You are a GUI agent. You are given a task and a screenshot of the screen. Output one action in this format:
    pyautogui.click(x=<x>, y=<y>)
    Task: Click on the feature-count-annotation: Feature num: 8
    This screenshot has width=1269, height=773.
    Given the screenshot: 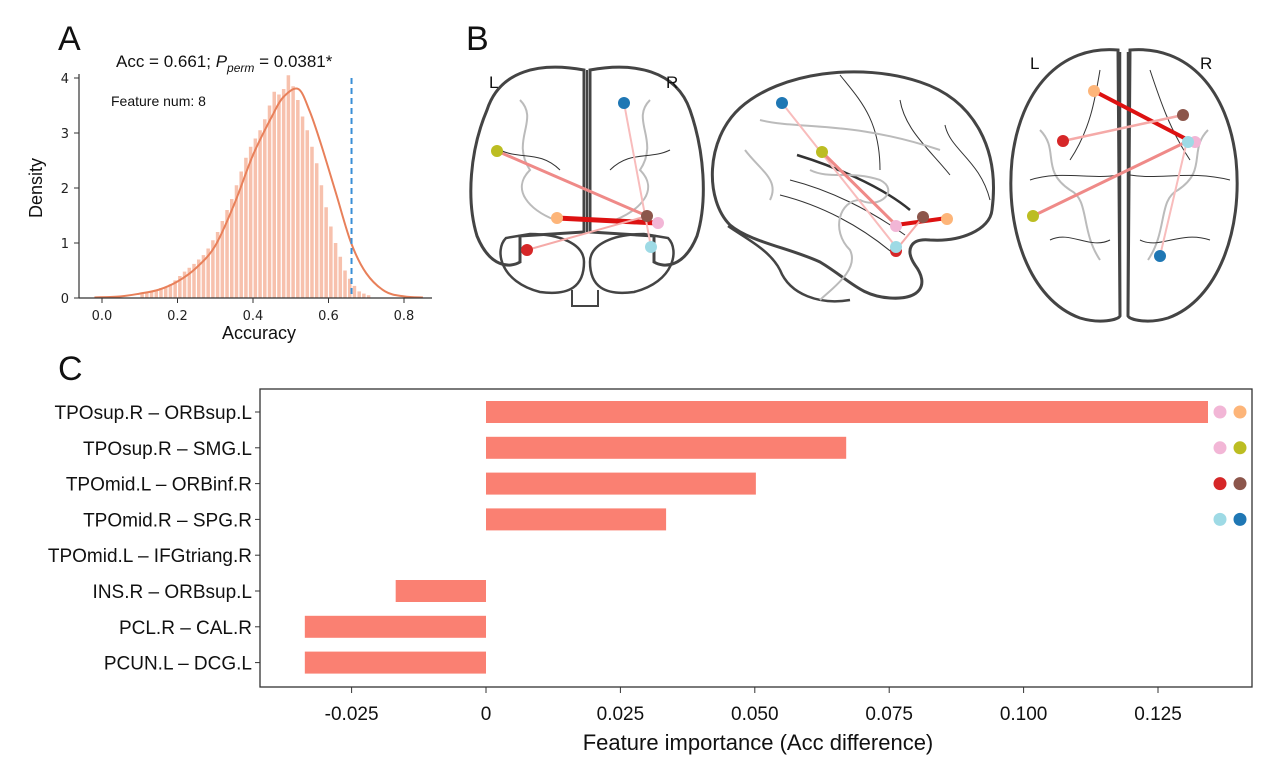 What is the action you would take?
    pyautogui.click(x=158, y=101)
    